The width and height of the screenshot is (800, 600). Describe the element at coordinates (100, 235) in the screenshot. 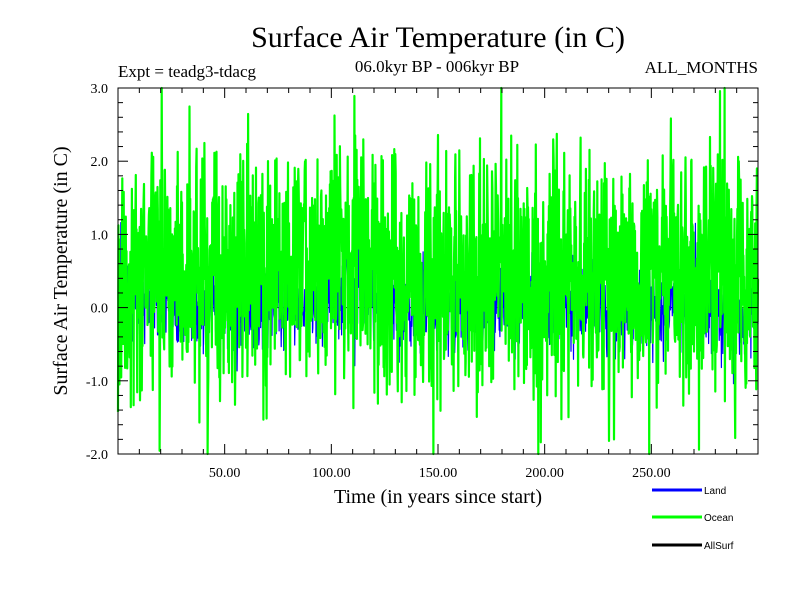

I see `y-tick-label: 1.0` at that location.